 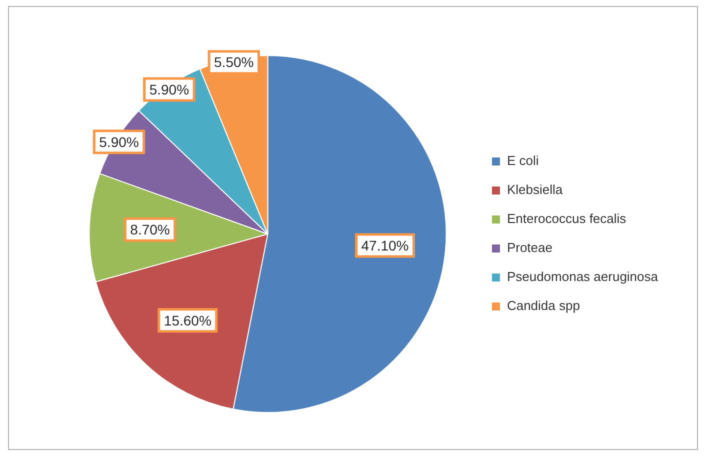 I want to click on legend-label: Proteae, so click(x=529, y=248).